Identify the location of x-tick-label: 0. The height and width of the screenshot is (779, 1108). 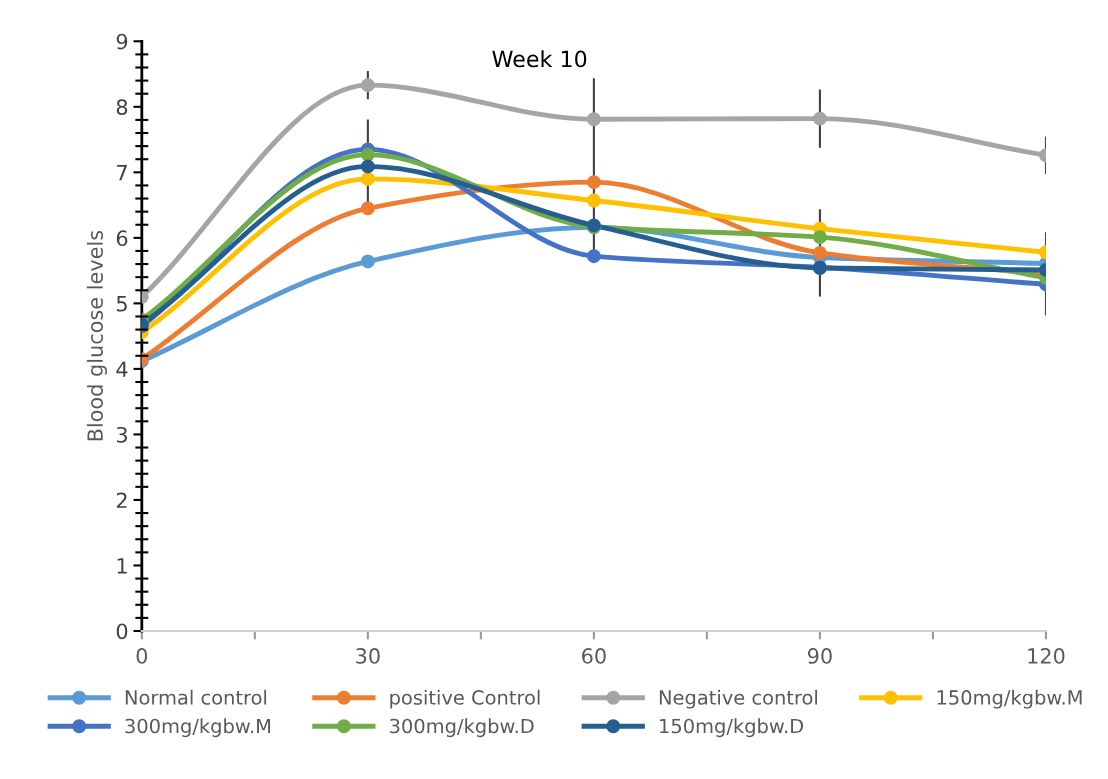
(142, 656).